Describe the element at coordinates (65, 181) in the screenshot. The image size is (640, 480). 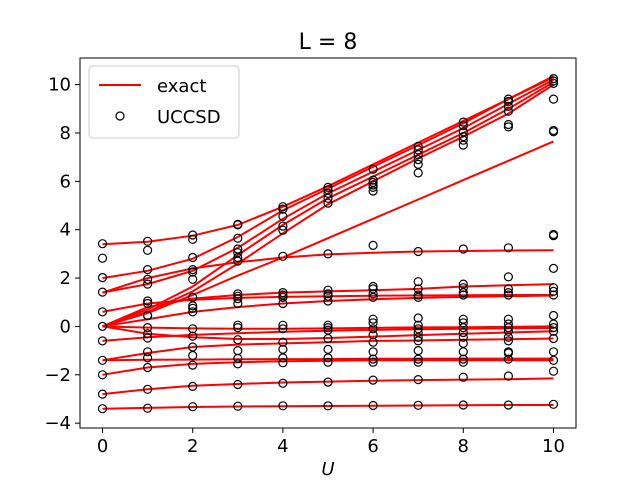
I see `y-tick-label-6: 6` at that location.